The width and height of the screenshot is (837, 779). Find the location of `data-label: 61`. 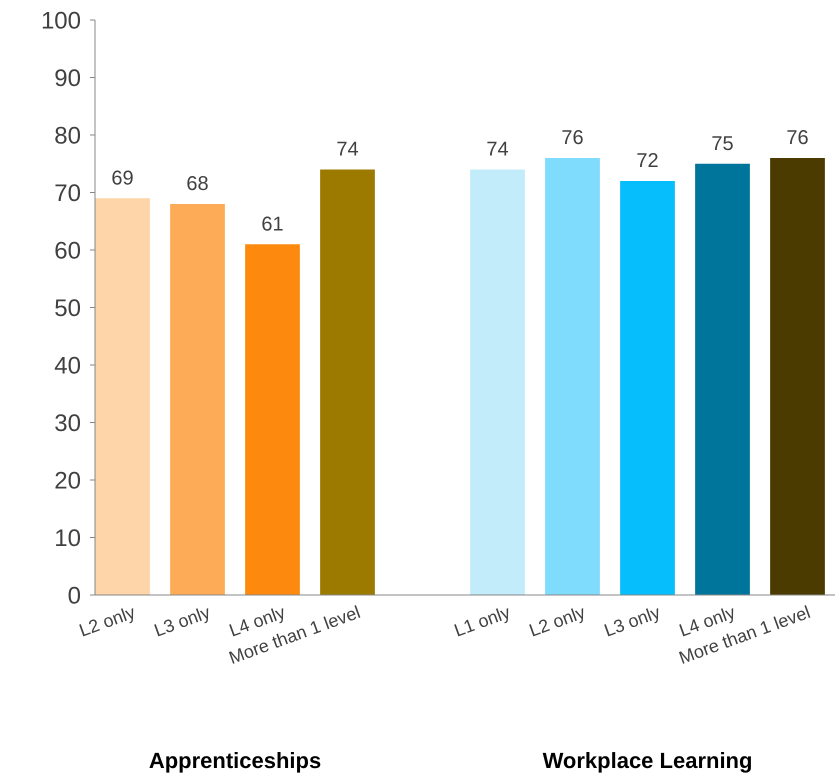

data-label: 61 is located at coordinates (272, 224).